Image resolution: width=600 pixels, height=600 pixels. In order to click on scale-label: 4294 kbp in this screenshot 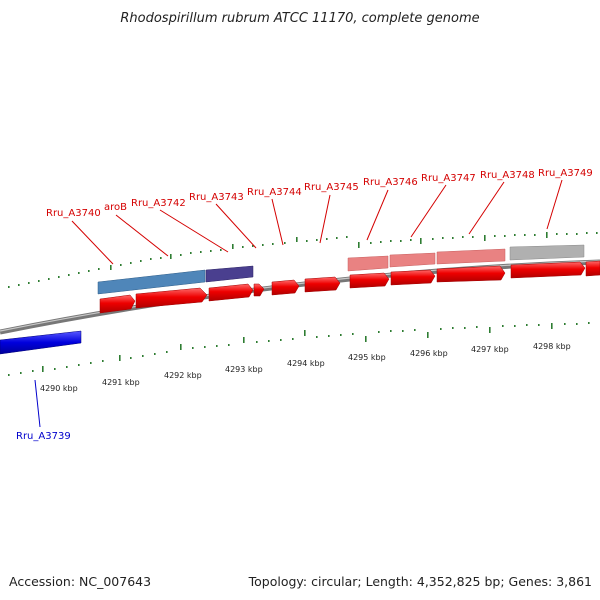, I will do `click(306, 363)`.